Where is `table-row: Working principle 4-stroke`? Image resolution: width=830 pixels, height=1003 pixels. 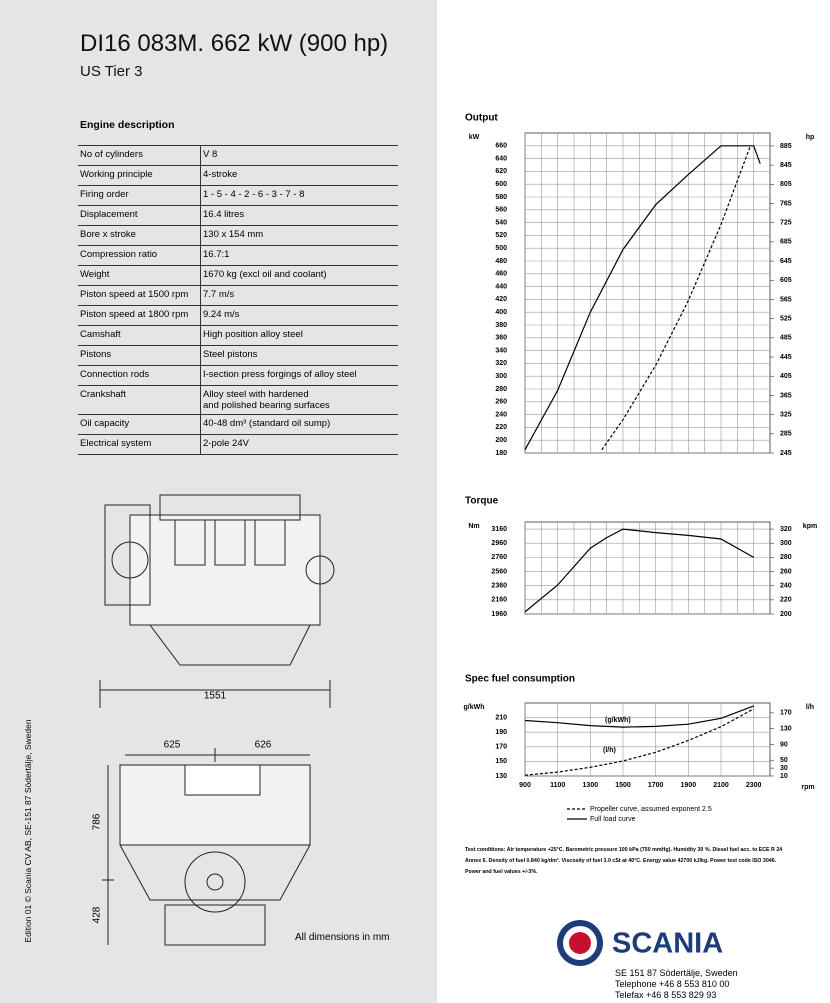 table-row: Working principle 4-stroke is located at coordinates (238, 175).